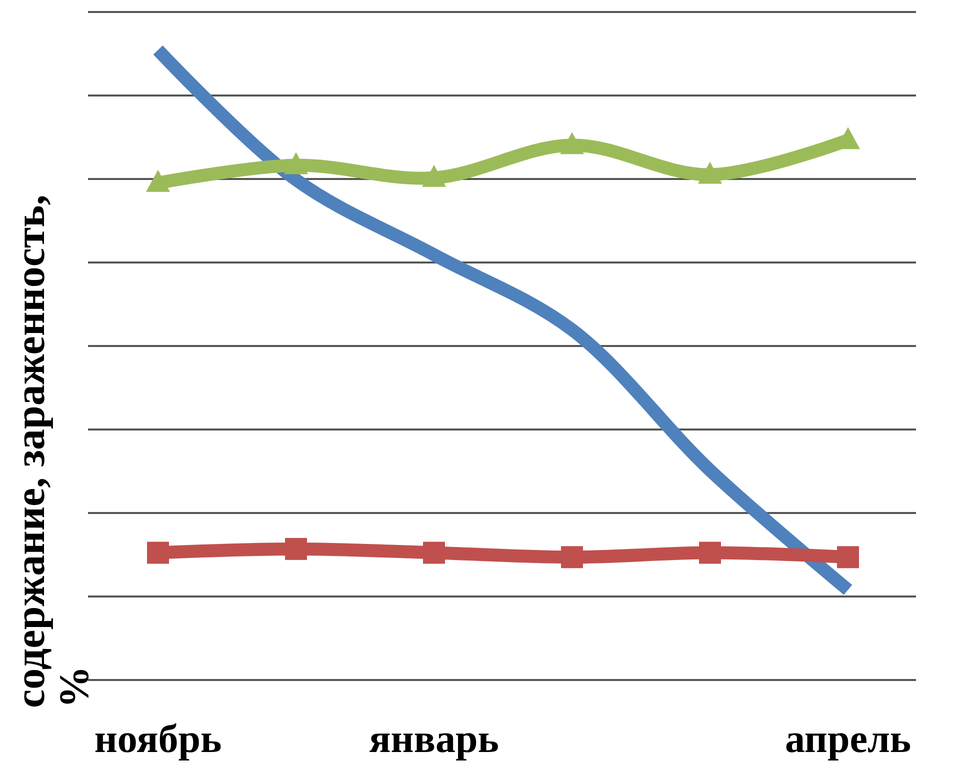  I want to click on y-axis-title: содержание, зараженность, %, so click(53, 451).